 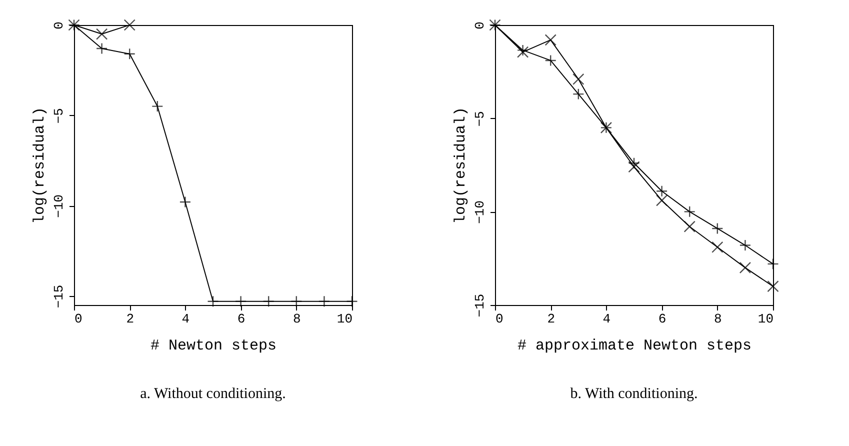 What do you see at coordinates (634, 346) in the screenshot?
I see `x-axis-title: # approximate Newton steps` at bounding box center [634, 346].